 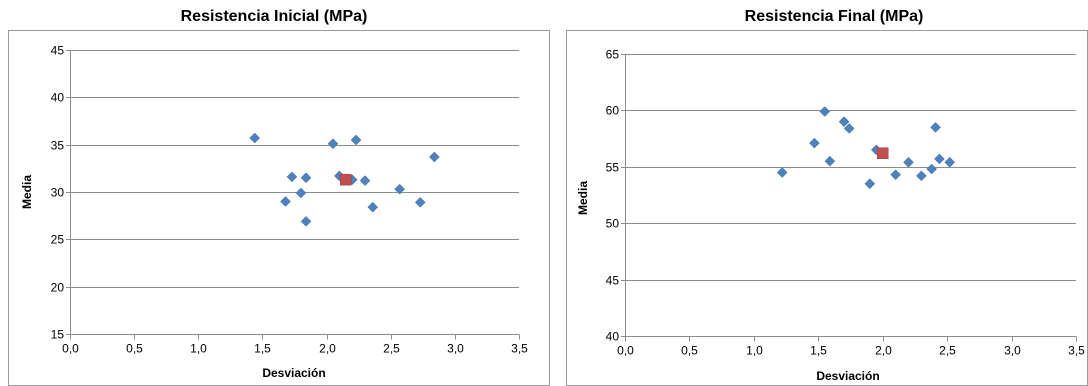 I want to click on y-tick-label: 50, so click(x=613, y=224).